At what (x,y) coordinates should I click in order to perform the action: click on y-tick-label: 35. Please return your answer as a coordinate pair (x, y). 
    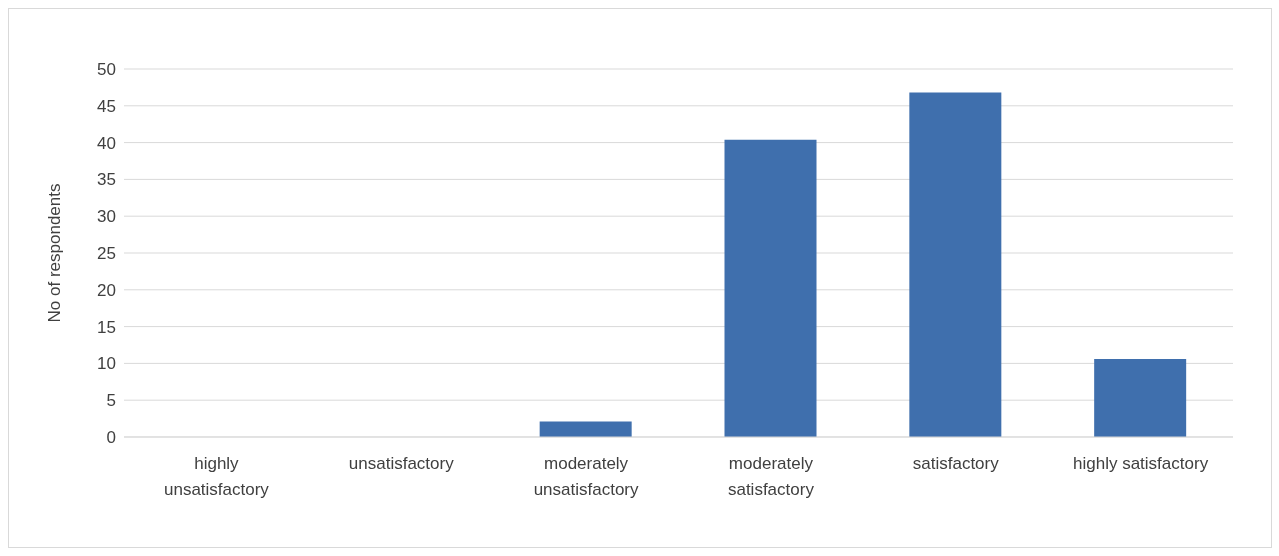
    Looking at the image, I should click on (106, 180).